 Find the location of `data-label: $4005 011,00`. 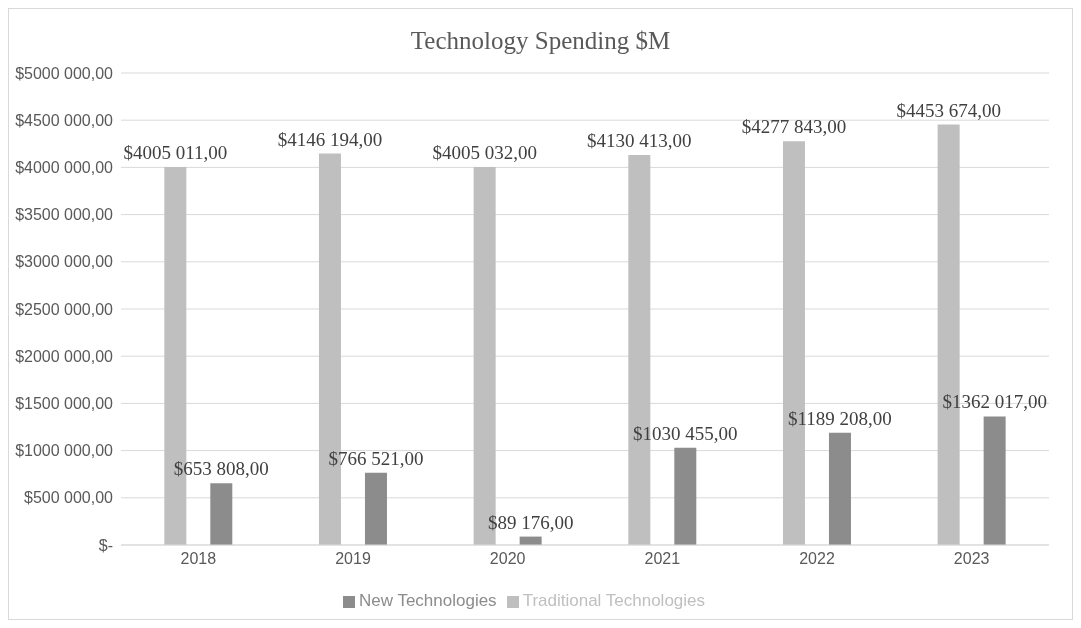

data-label: $4005 011,00 is located at coordinates (175, 152).